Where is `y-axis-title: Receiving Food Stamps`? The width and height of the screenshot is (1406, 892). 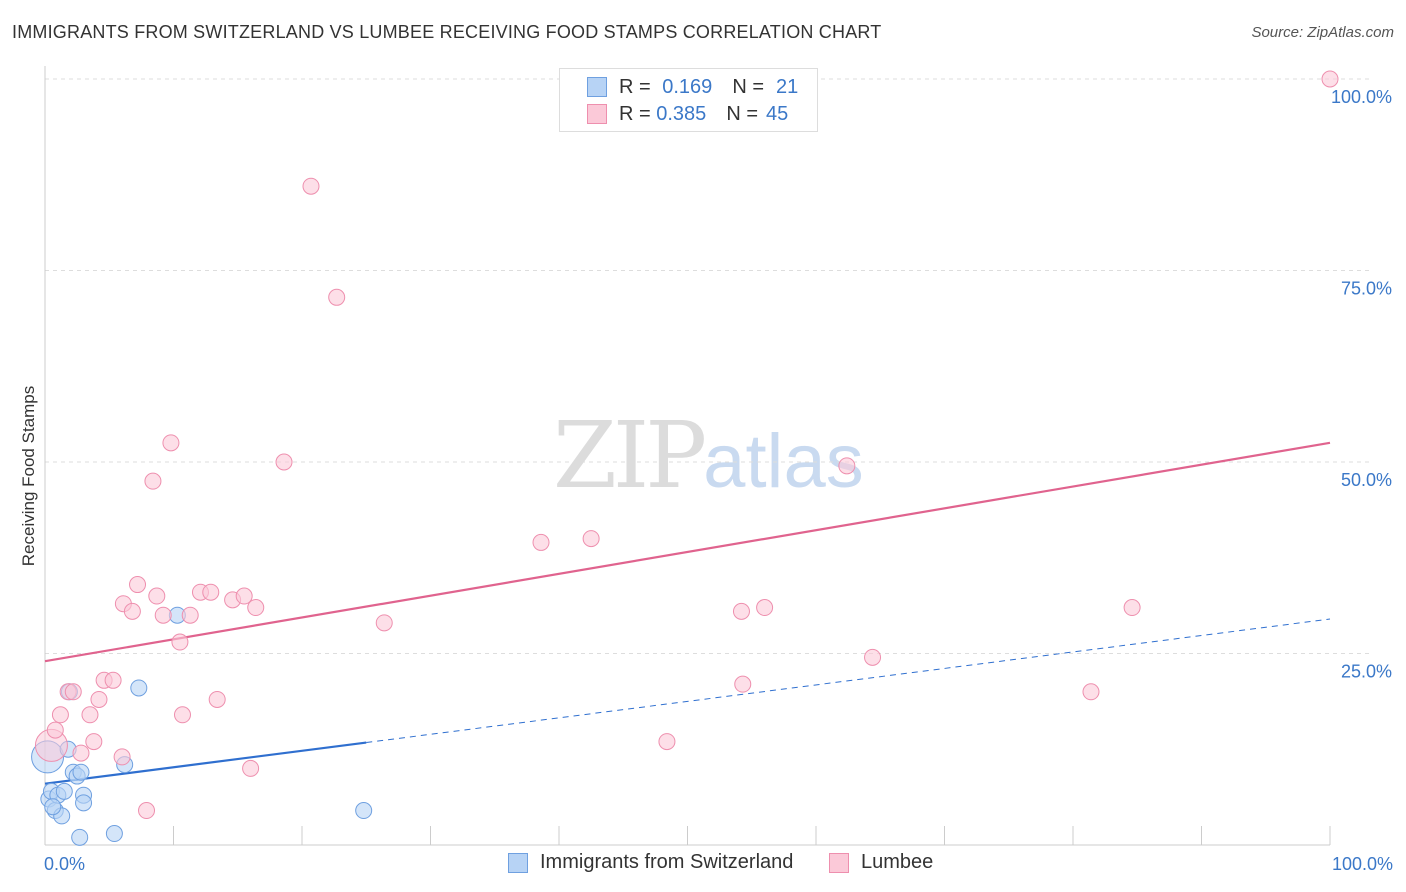 y-axis-title: Receiving Food Stamps is located at coordinates (28, 476).